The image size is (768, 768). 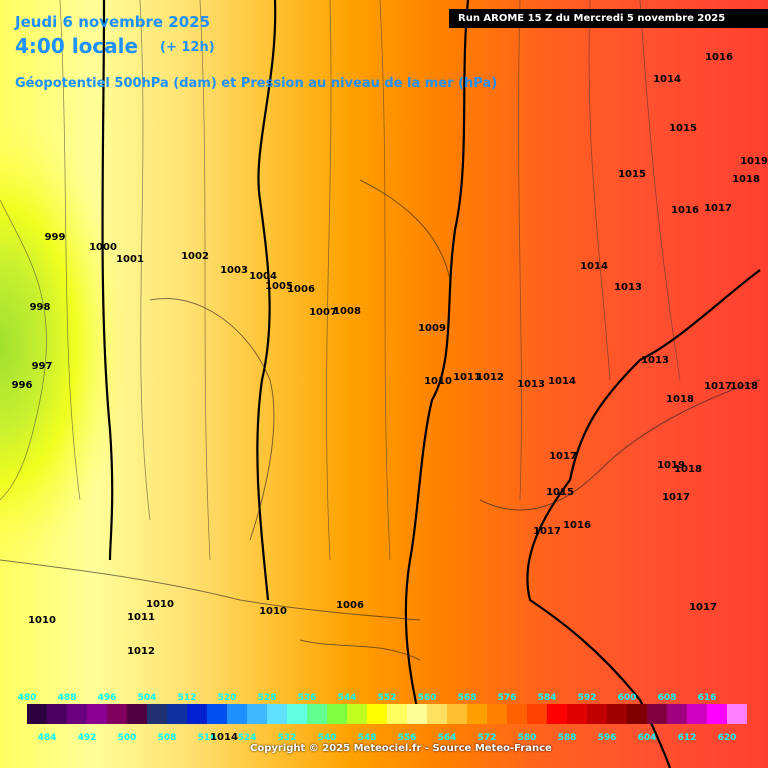 What do you see at coordinates (527, 738) in the screenshot?
I see `scale-tick-label: 580` at bounding box center [527, 738].